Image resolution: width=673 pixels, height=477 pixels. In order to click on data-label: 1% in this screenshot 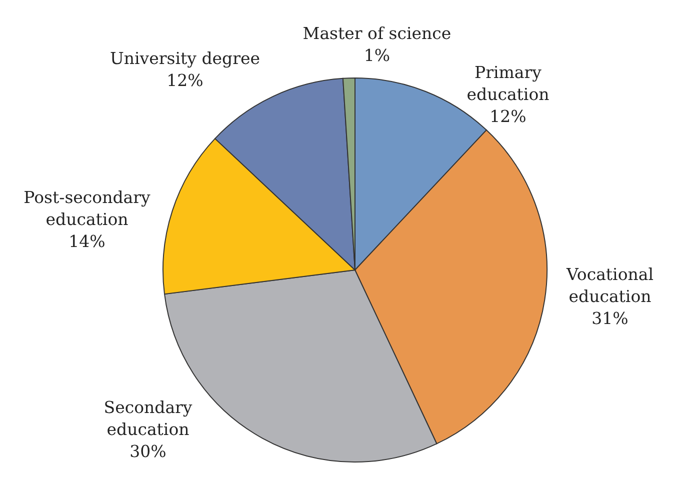, I will do `click(377, 55)`.